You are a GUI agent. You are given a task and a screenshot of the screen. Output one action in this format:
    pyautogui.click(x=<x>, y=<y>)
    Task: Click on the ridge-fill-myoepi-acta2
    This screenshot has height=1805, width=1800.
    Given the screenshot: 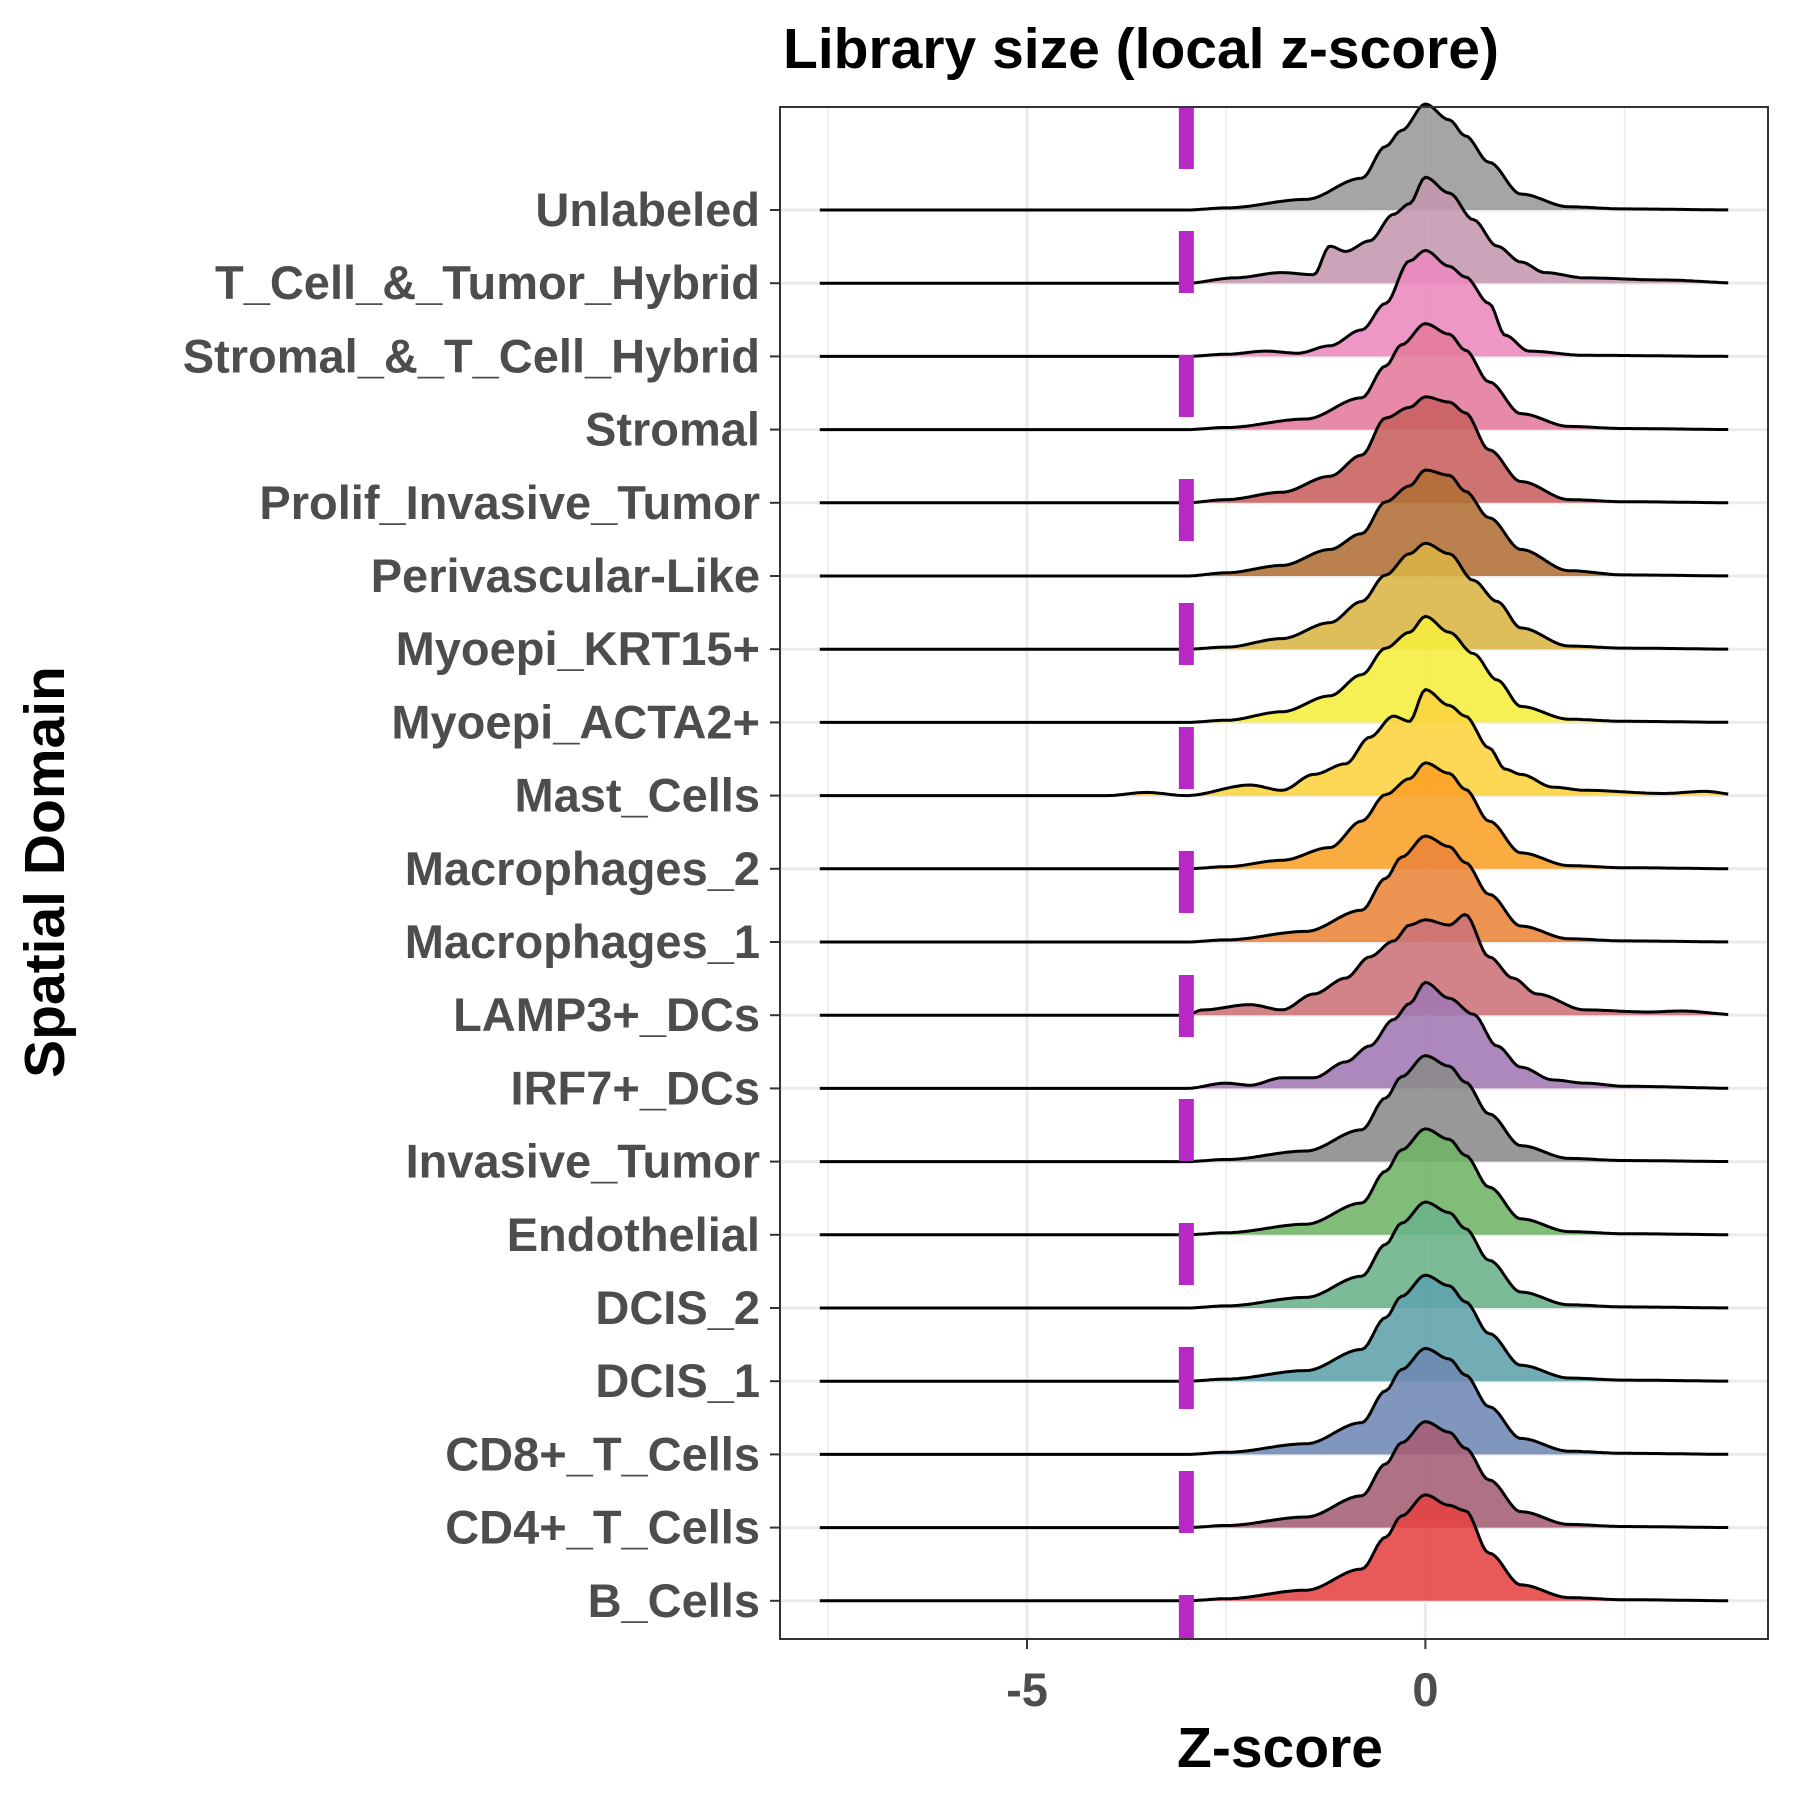 What is the action you would take?
    pyautogui.click(x=1274, y=669)
    